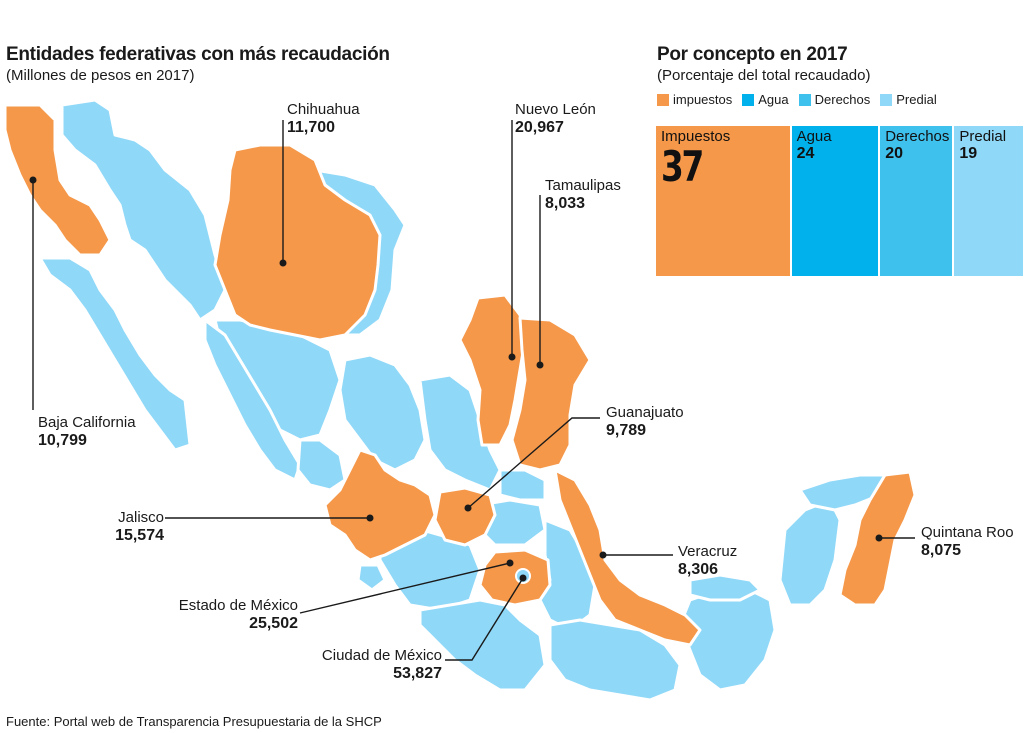 The image size is (1024, 733). What do you see at coordinates (510, 563) in the screenshot?
I see `dot-edomex` at bounding box center [510, 563].